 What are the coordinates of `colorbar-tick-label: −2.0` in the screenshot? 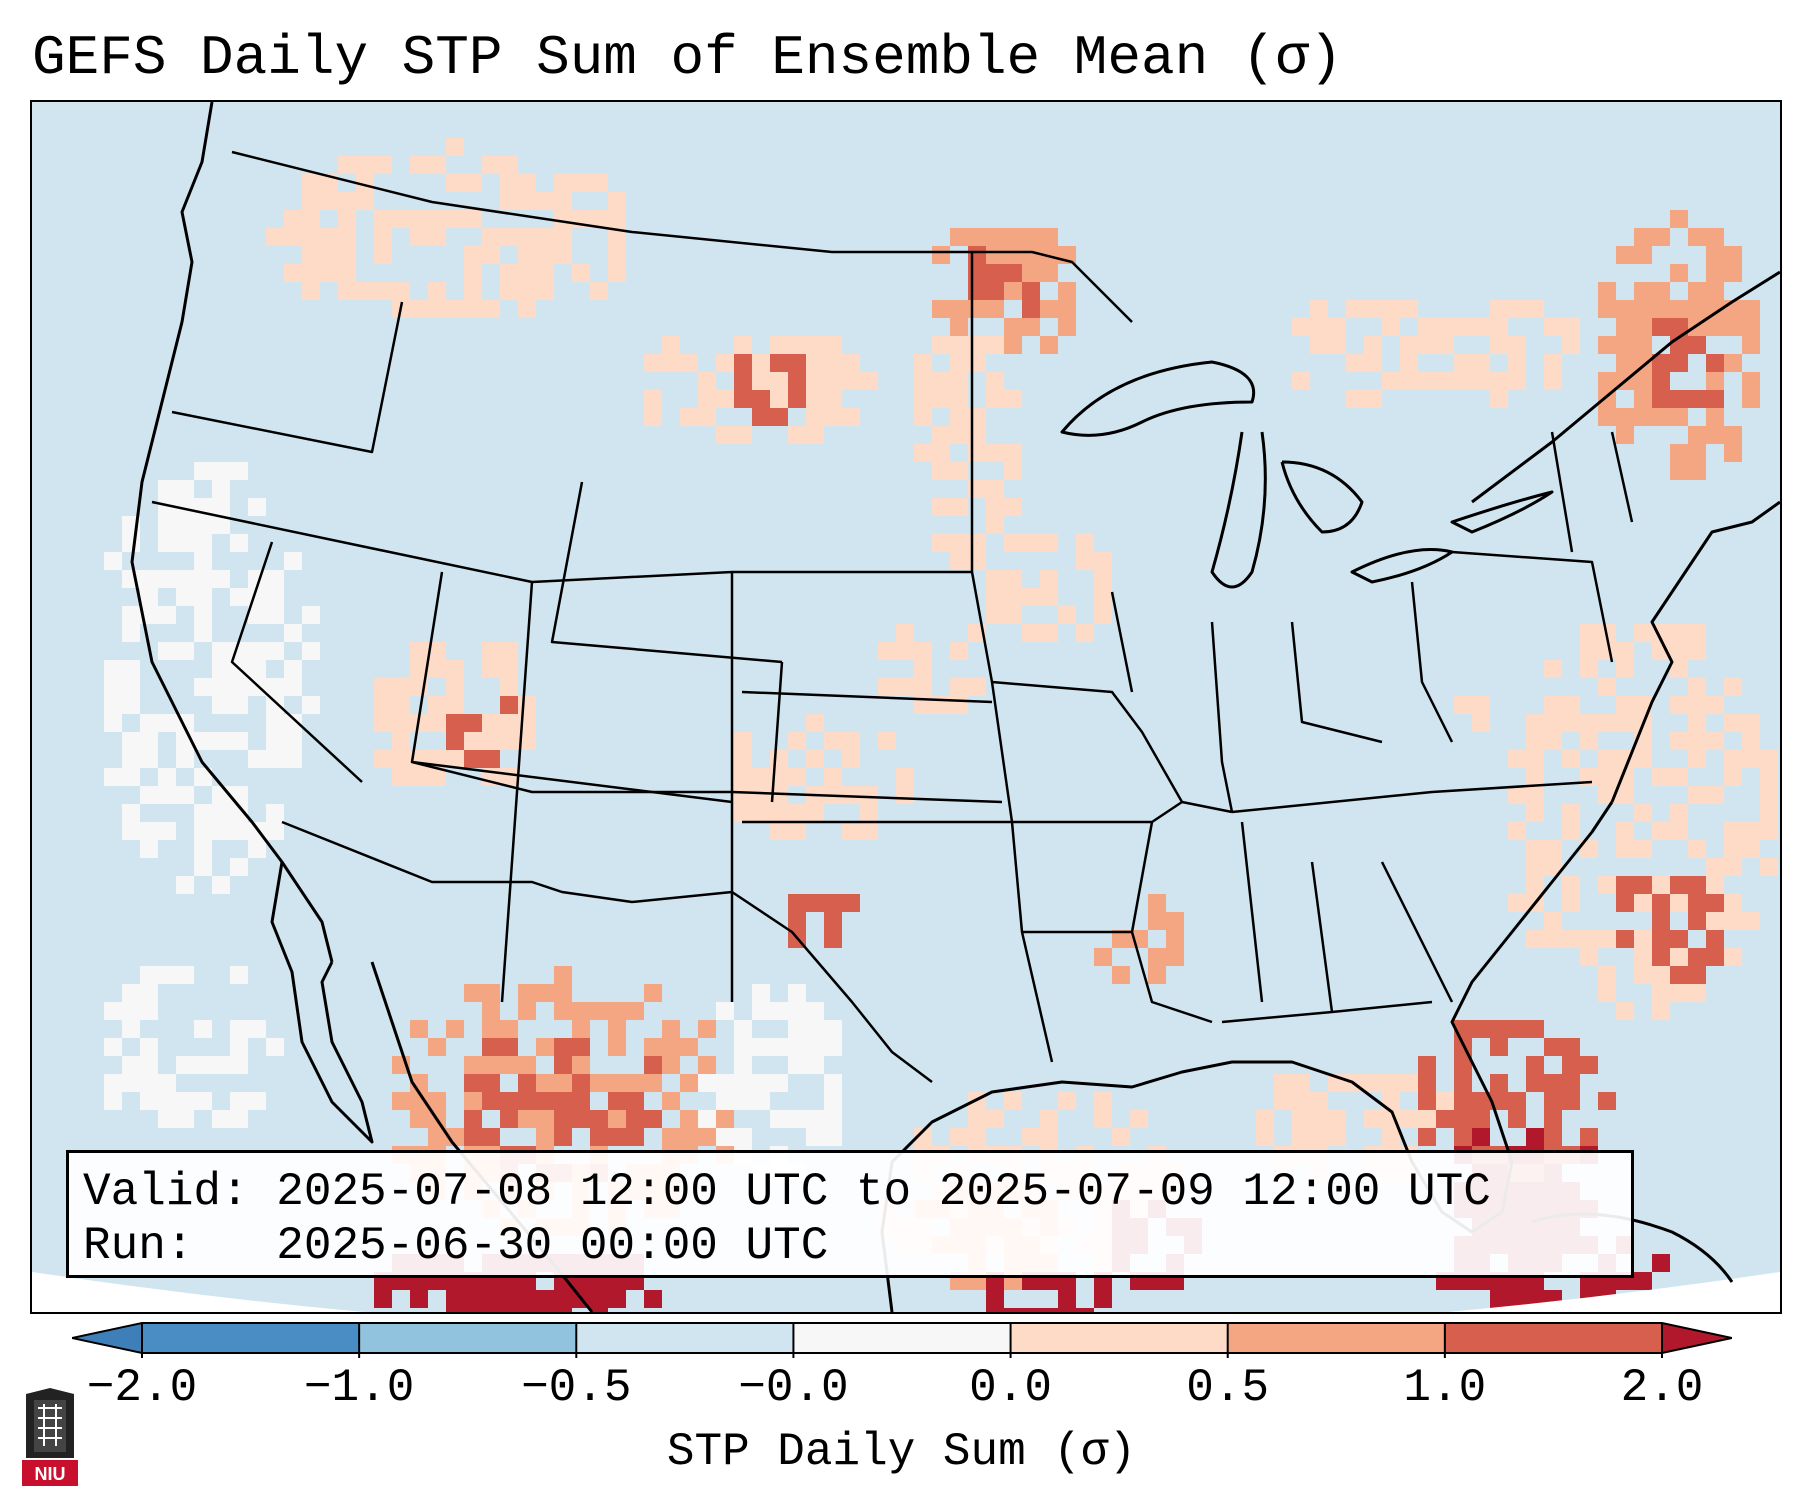 It's located at (142, 1388).